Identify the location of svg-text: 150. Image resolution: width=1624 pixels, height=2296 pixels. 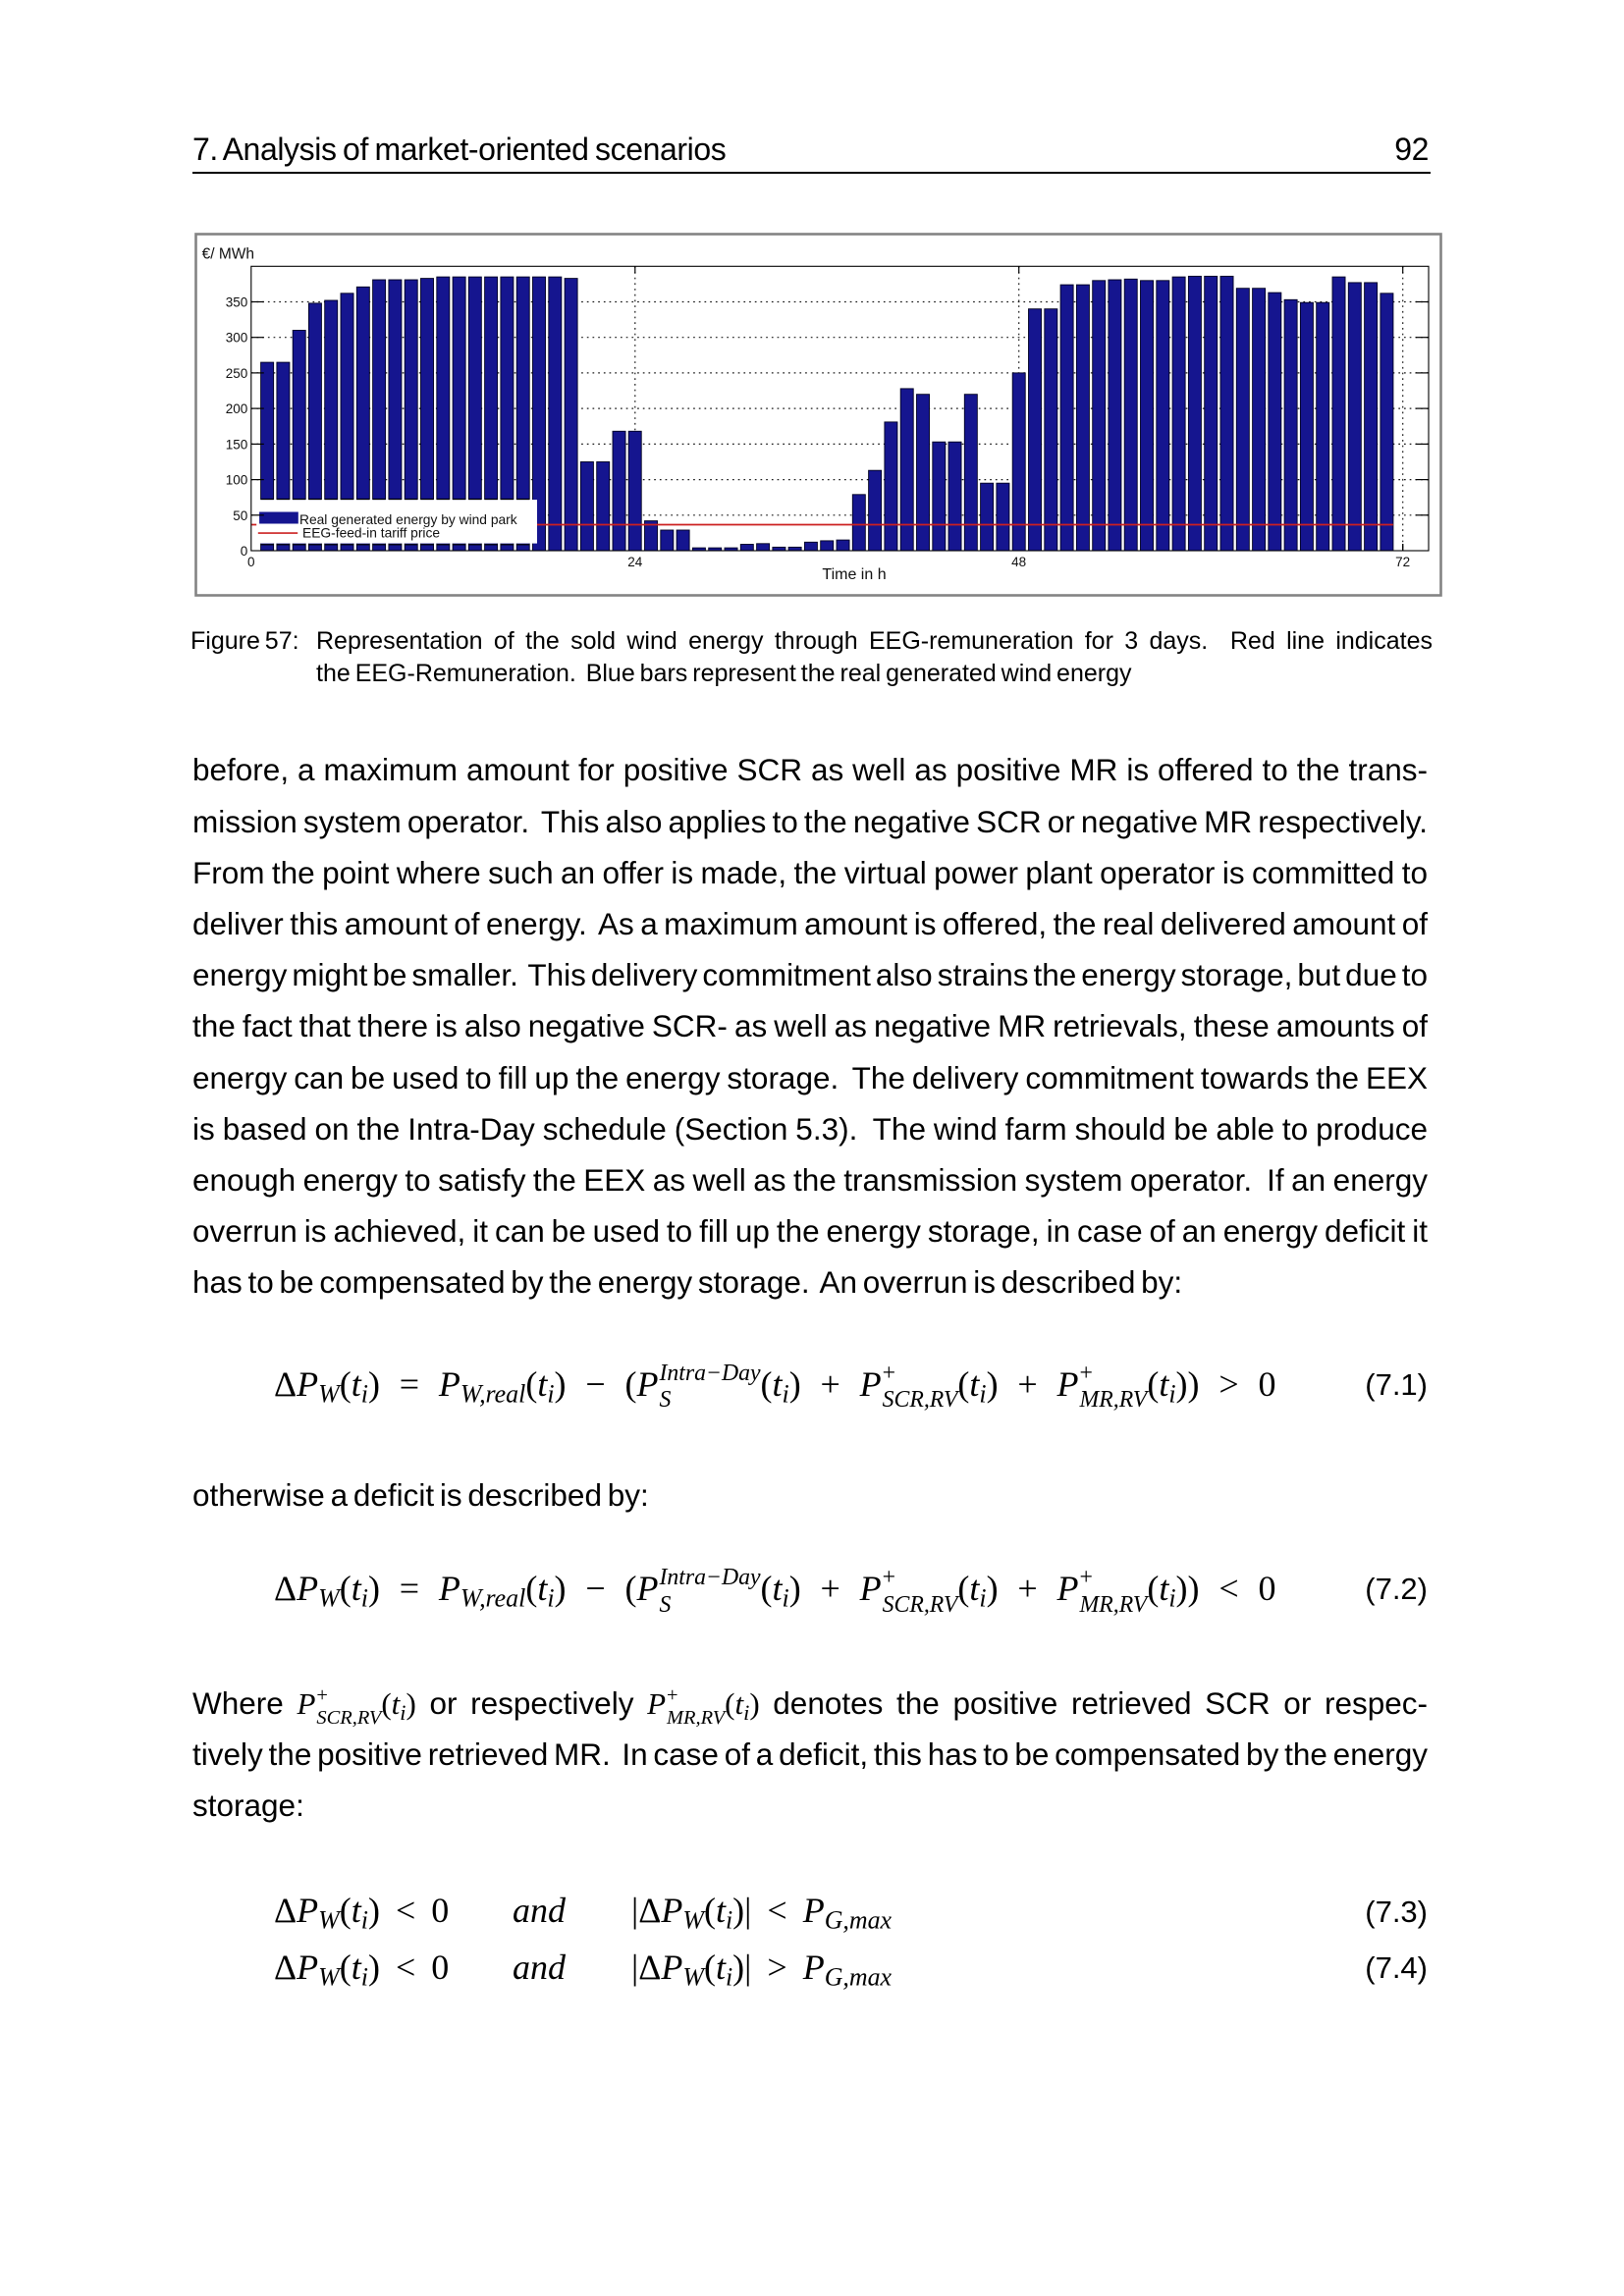
(237, 444).